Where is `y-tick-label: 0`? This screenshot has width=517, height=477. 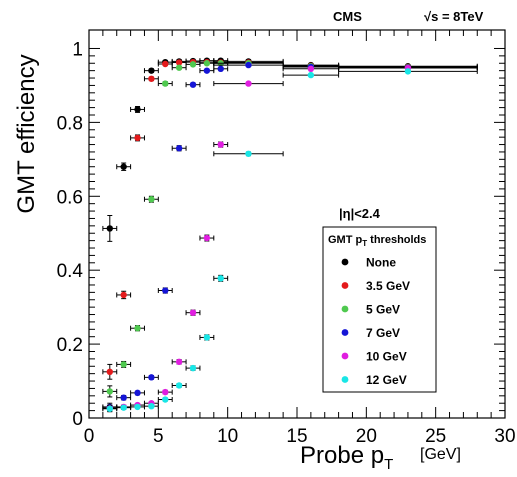 y-tick-label: 0 is located at coordinates (77, 419).